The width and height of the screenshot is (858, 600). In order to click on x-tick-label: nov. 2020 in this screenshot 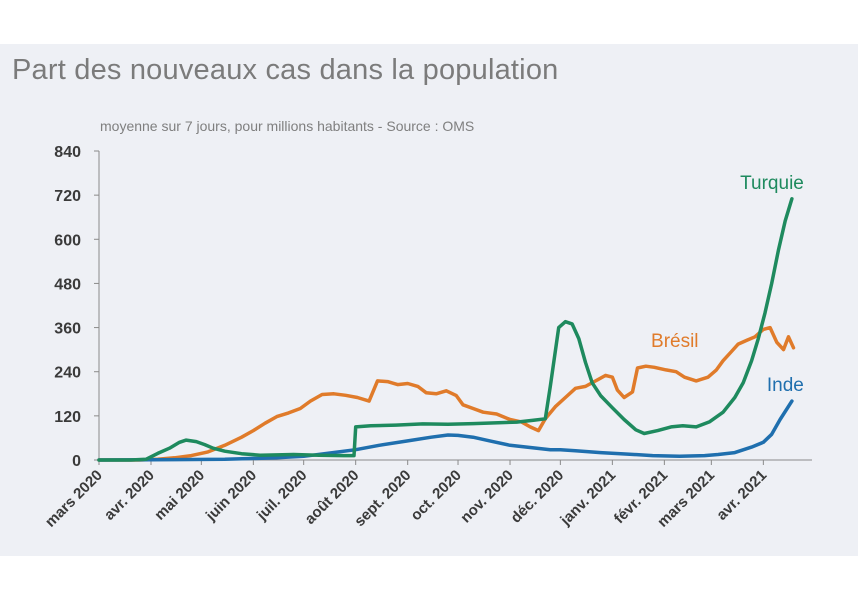, I will do `click(487, 497)`.